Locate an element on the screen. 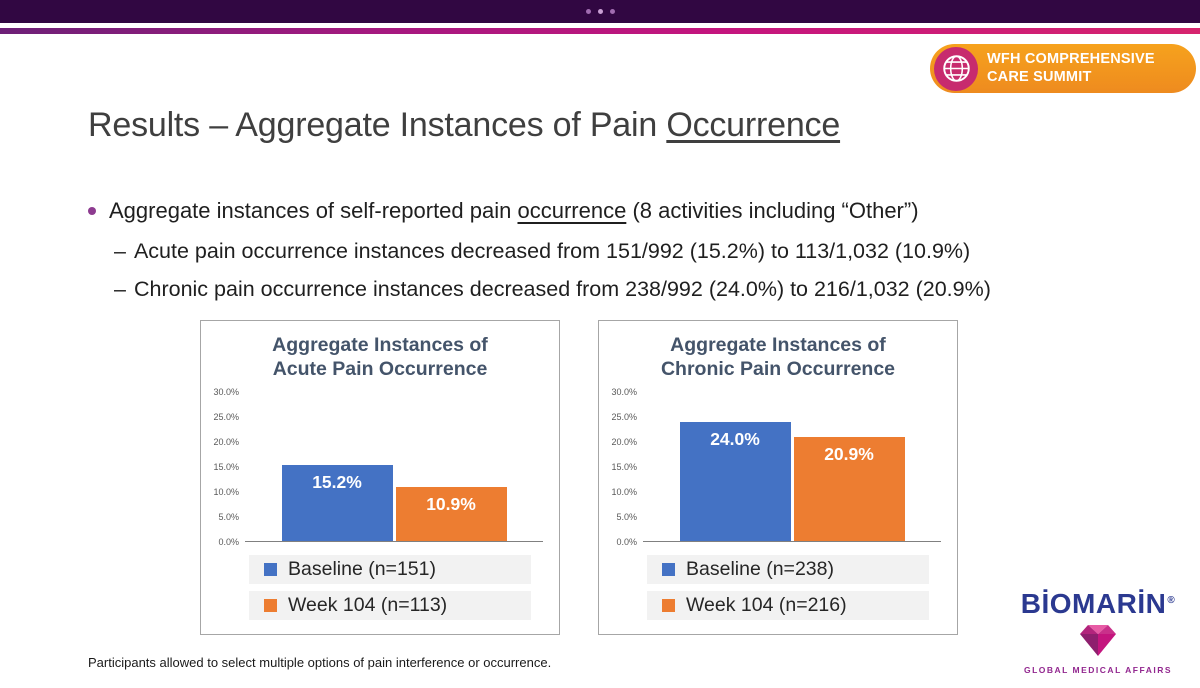 This screenshot has height=688, width=1200. bar-value-label: 20.9% is located at coordinates (849, 453).